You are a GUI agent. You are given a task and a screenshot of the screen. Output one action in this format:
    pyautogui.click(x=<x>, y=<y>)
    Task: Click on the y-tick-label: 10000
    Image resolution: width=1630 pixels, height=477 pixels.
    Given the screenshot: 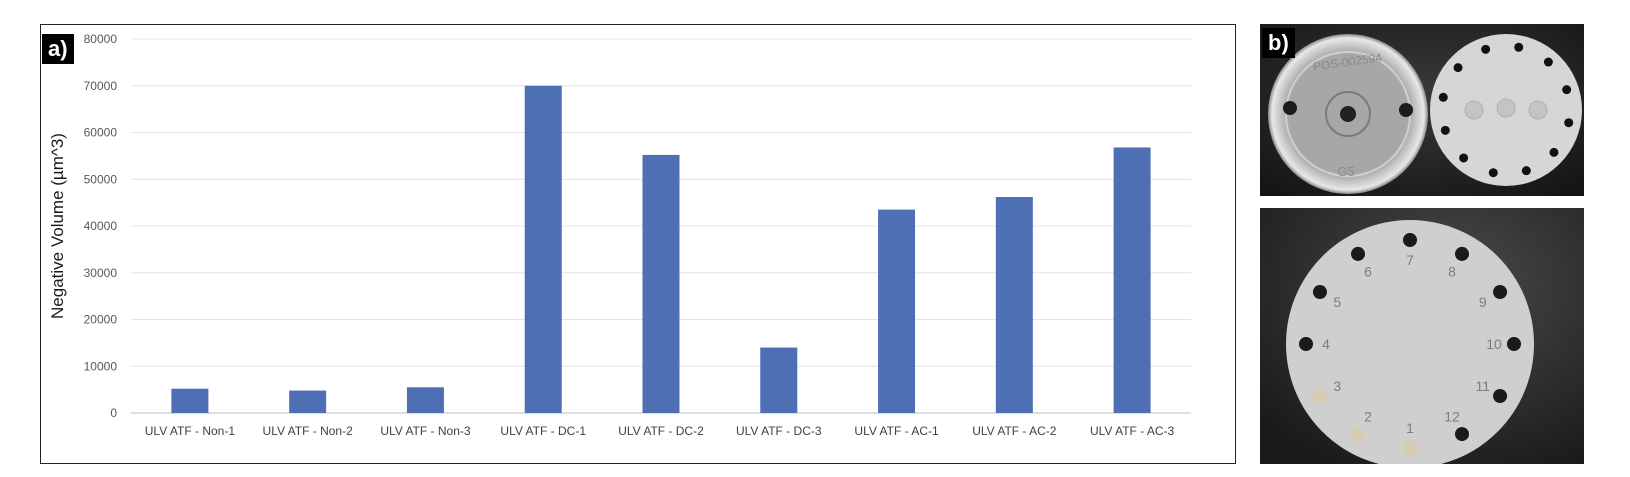 What is the action you would take?
    pyautogui.click(x=101, y=366)
    